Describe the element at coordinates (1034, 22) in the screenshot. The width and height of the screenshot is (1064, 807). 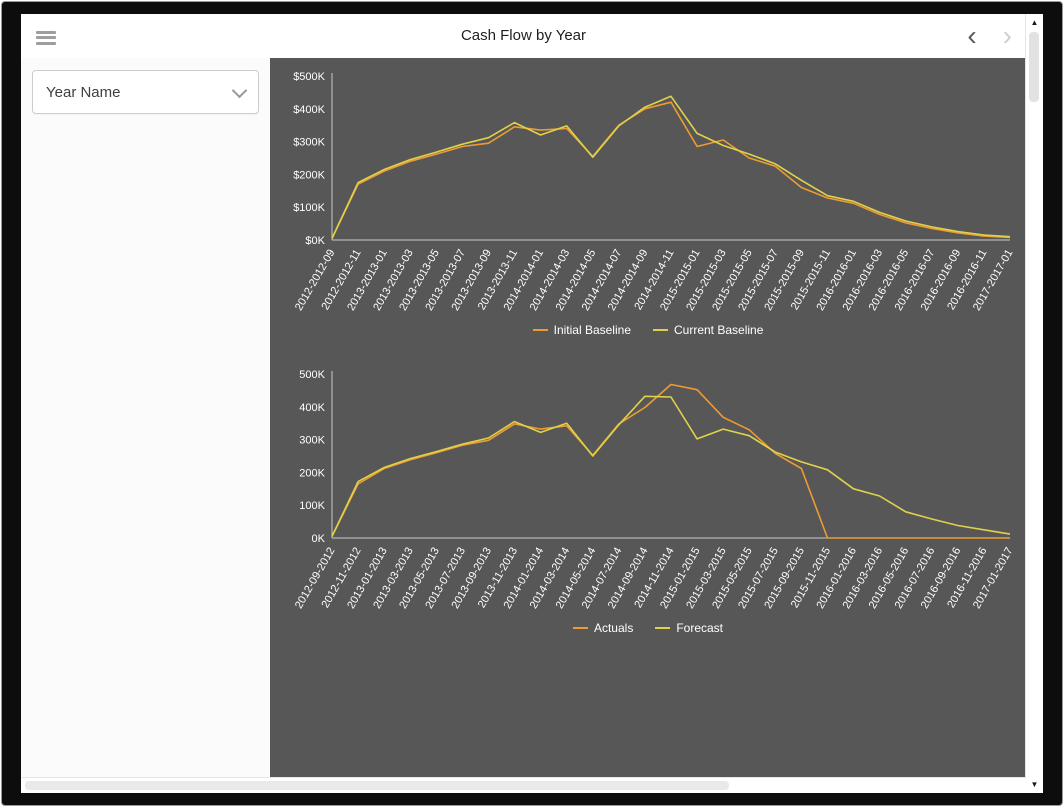
I see `scroll-up-icon: ▲` at that location.